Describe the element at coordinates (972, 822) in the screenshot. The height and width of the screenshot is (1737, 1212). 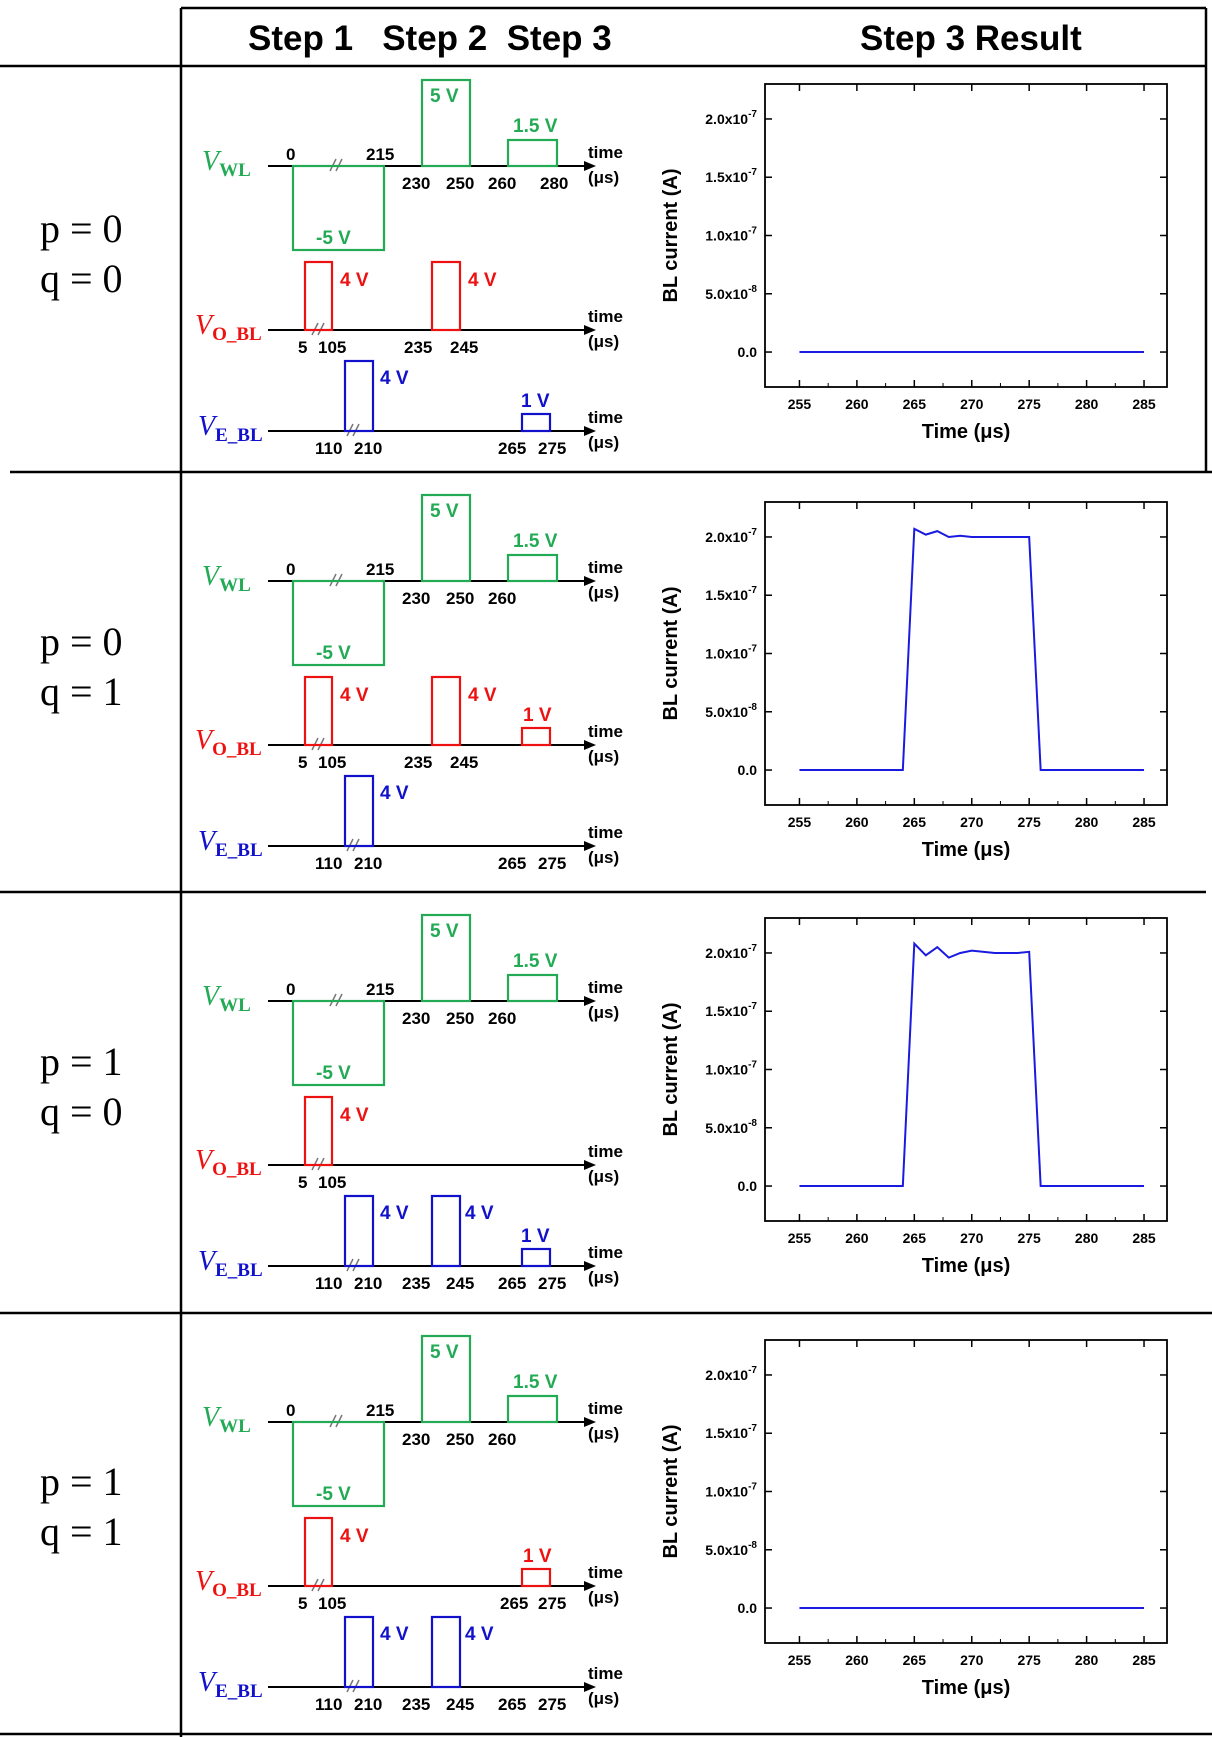
I see `x-tick-label: 270` at that location.